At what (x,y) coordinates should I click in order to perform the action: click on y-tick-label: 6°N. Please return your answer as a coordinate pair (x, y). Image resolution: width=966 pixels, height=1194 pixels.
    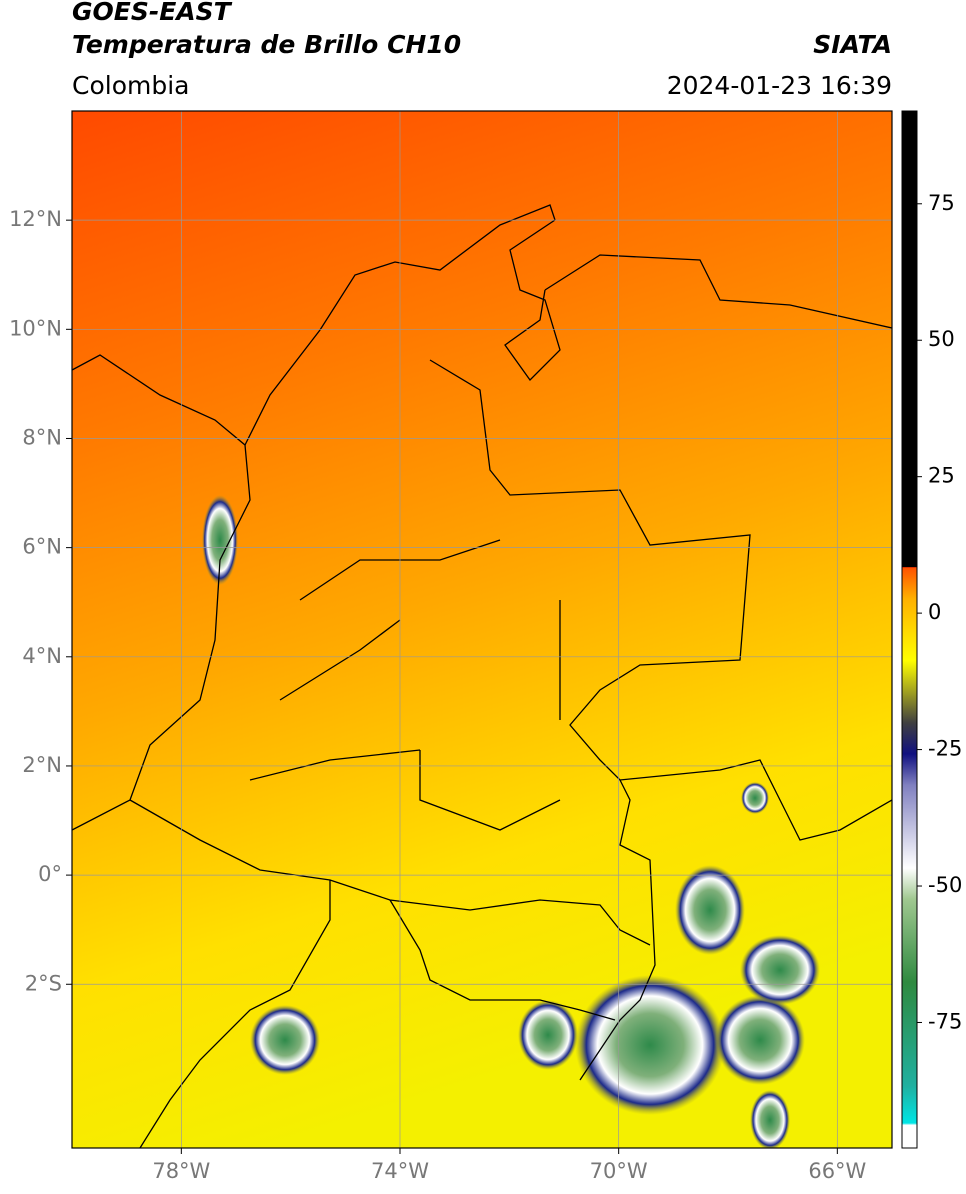
    Looking at the image, I should click on (42, 547).